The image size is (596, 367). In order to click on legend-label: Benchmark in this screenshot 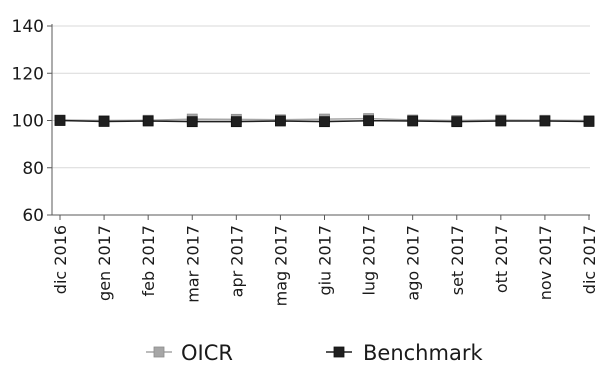, I will do `click(423, 352)`.